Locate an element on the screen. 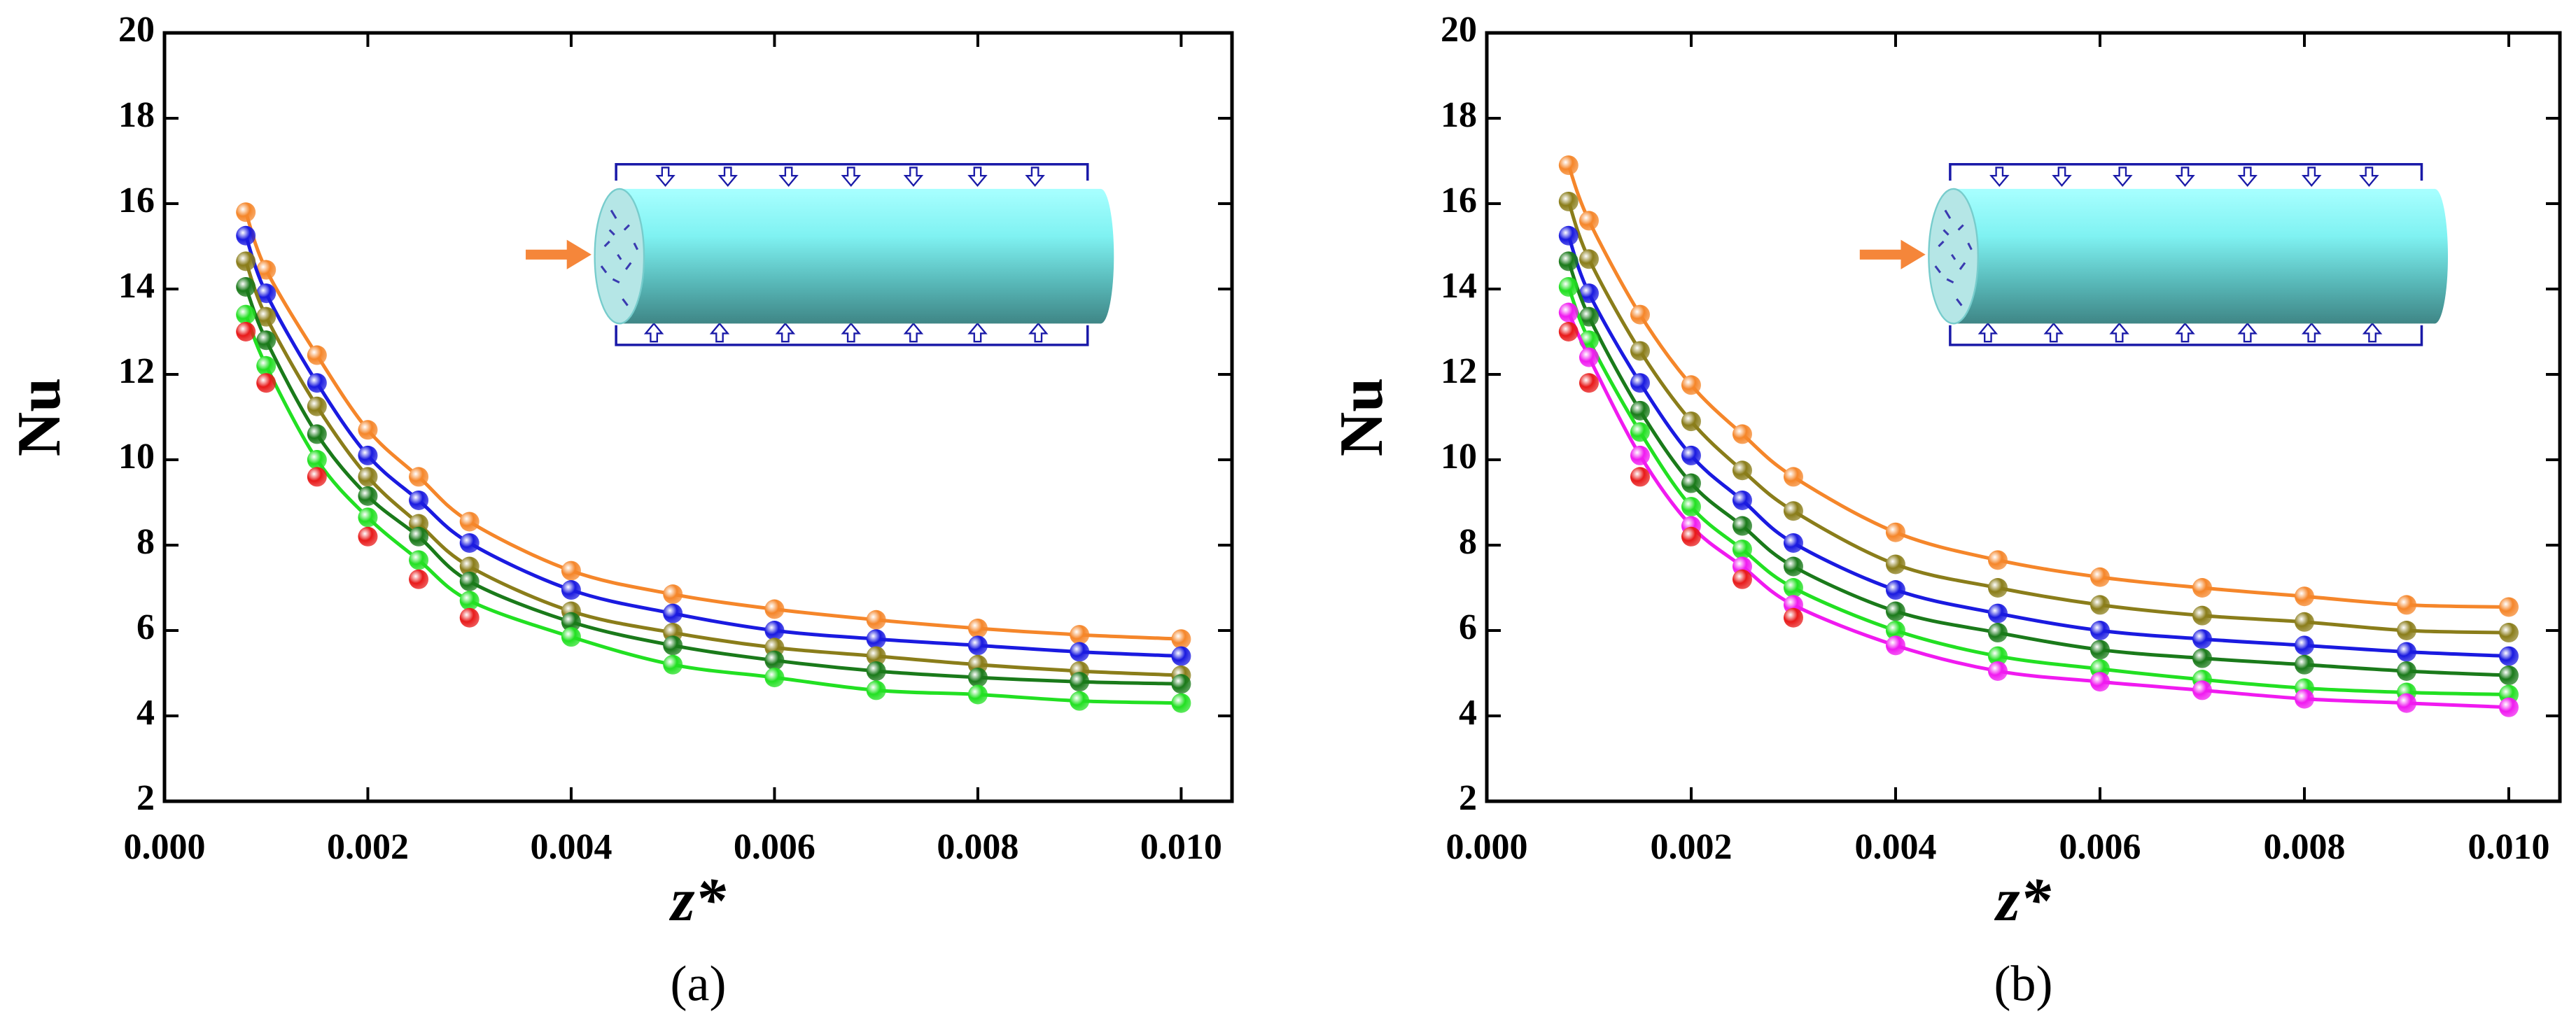 The image size is (2576, 1028). x-tick-label: 0.008 is located at coordinates (2305, 847).